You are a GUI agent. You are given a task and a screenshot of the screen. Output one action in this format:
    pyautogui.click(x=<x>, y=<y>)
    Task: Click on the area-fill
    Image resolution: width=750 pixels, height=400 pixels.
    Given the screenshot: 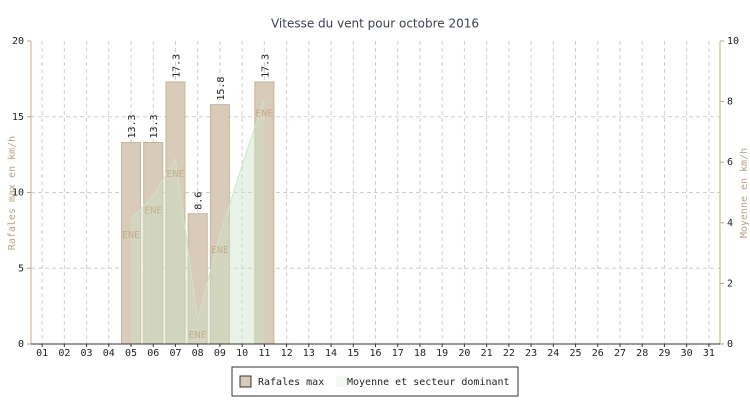 What is the action you would take?
    pyautogui.click(x=198, y=221)
    